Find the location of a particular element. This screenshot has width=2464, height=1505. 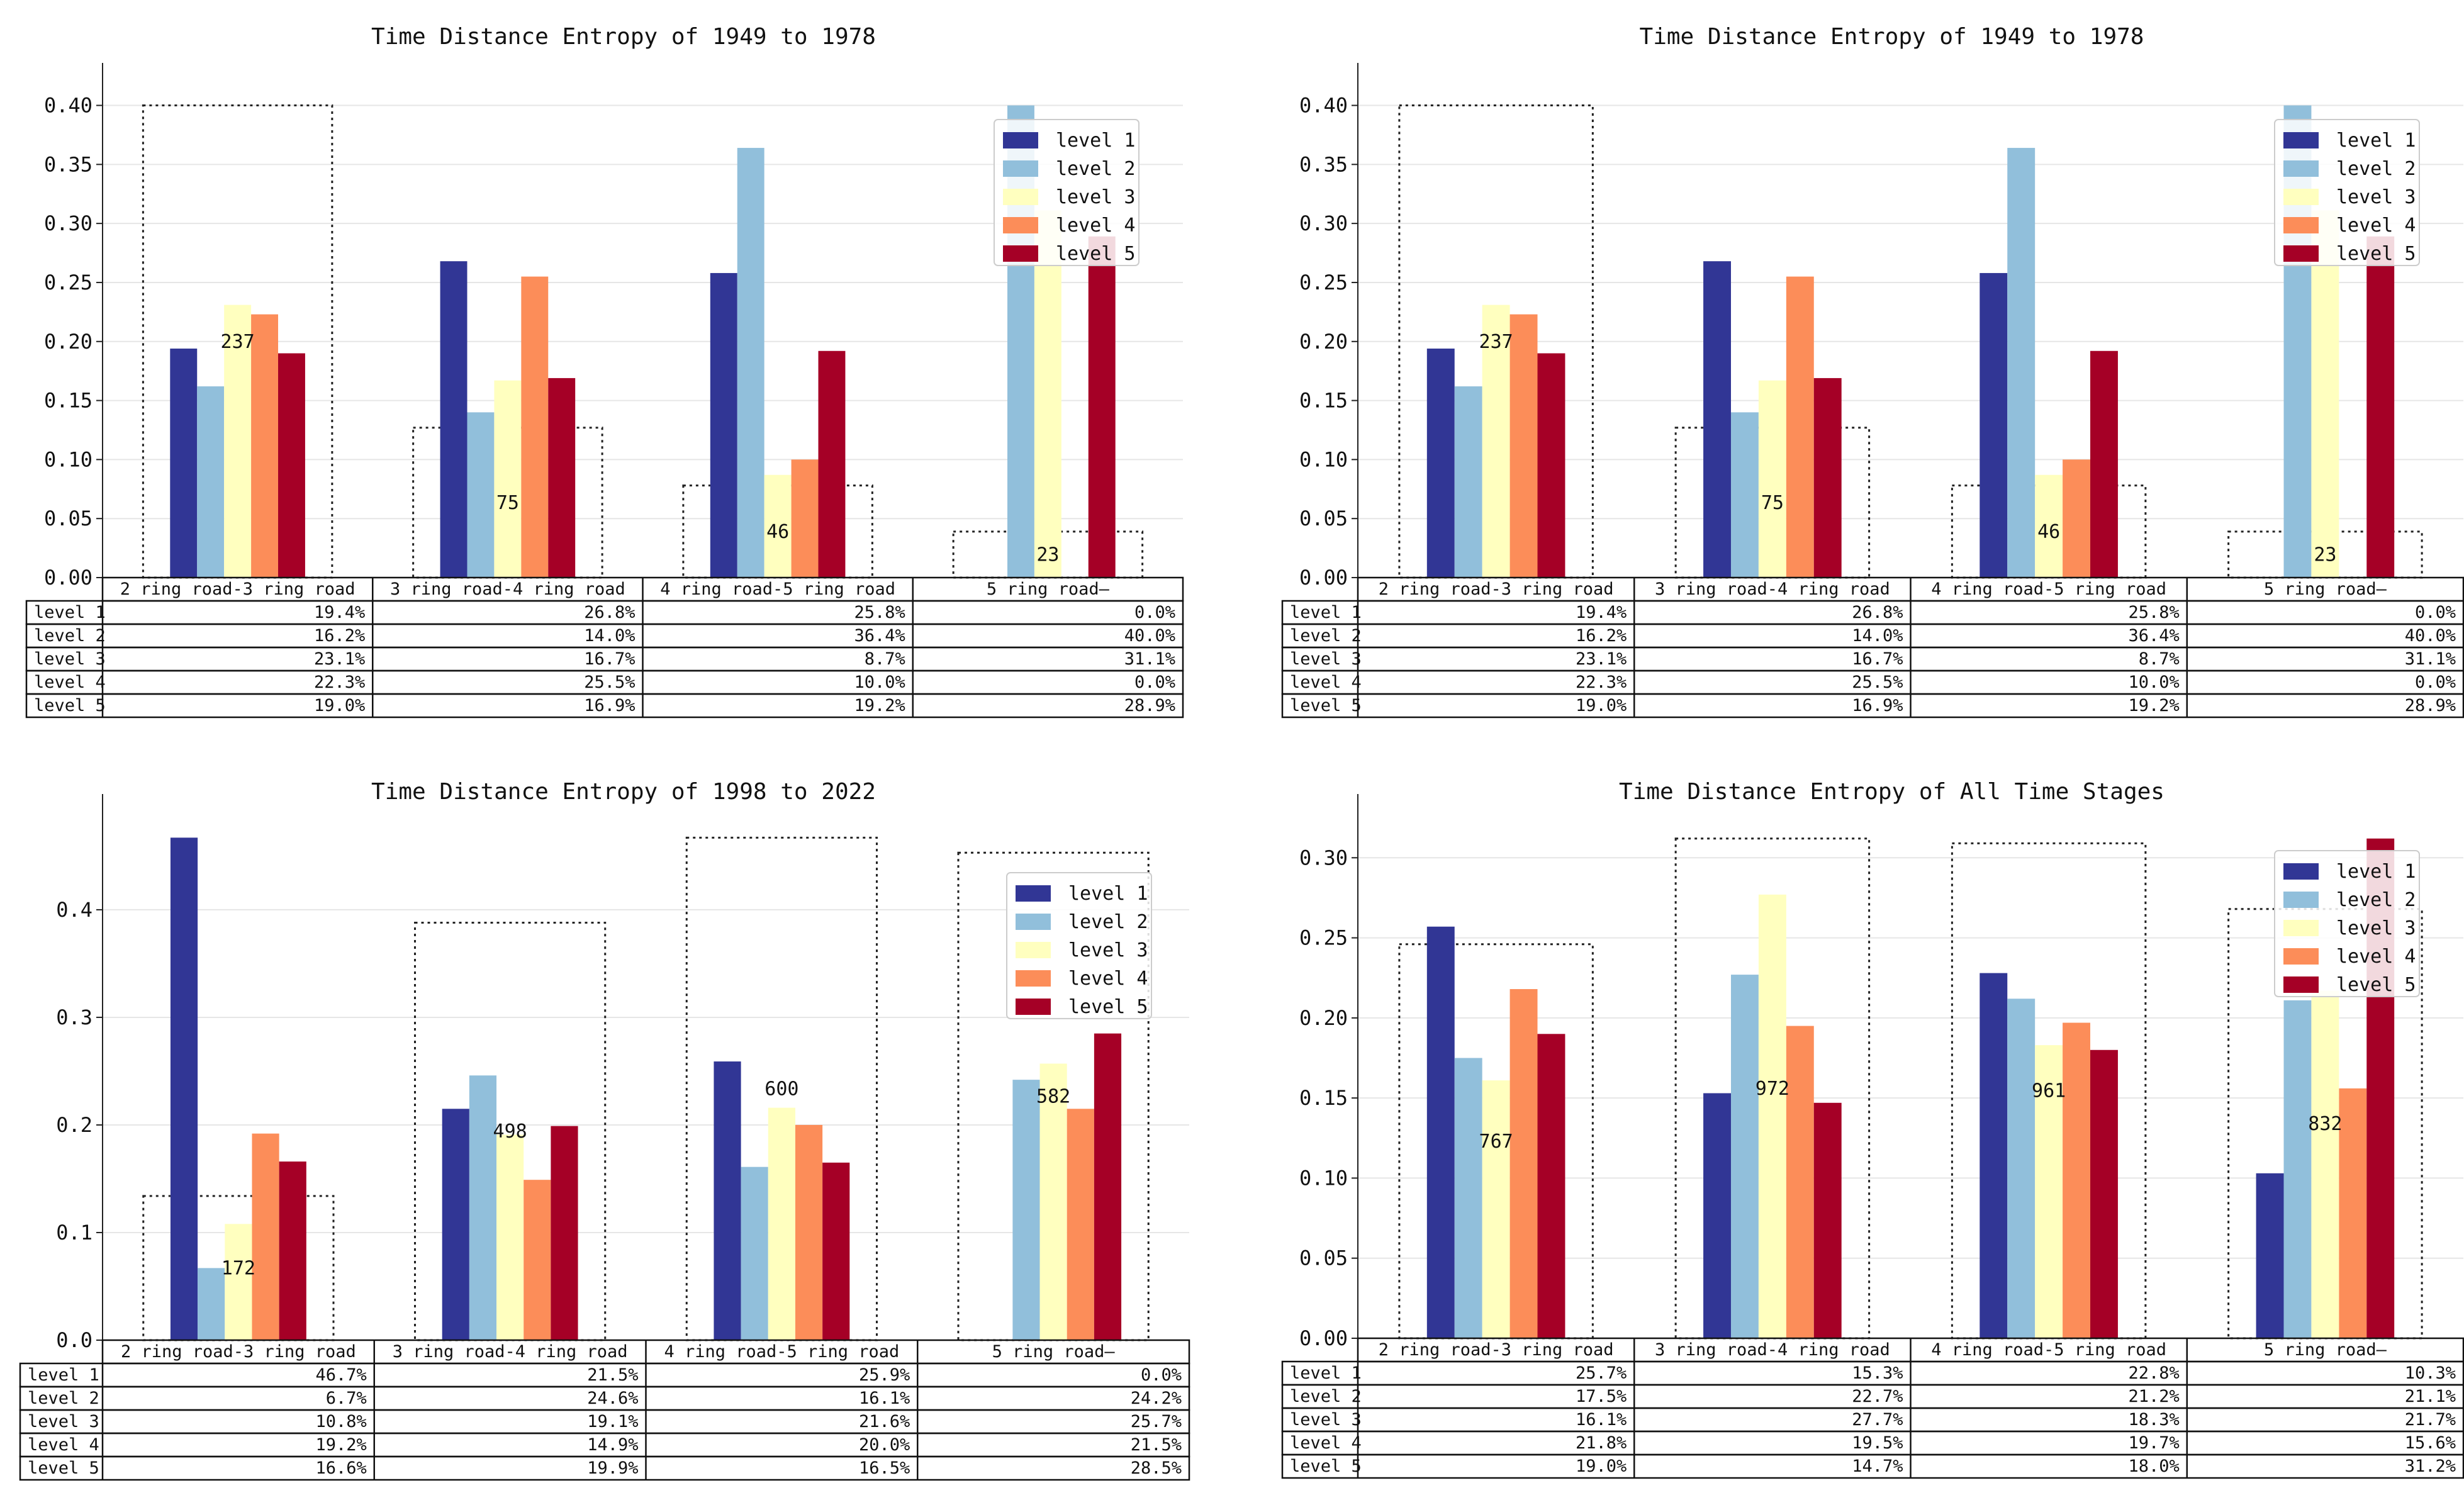

table-cell: 16.5% is located at coordinates (884, 1468).